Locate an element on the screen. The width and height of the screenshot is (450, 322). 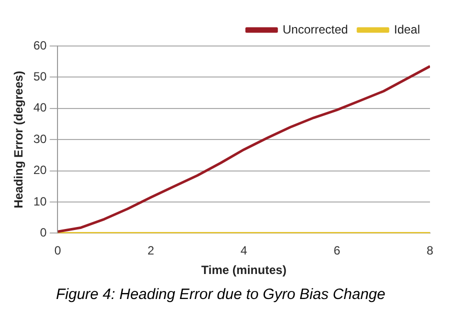
x-tick-label: 4 is located at coordinates (244, 251).